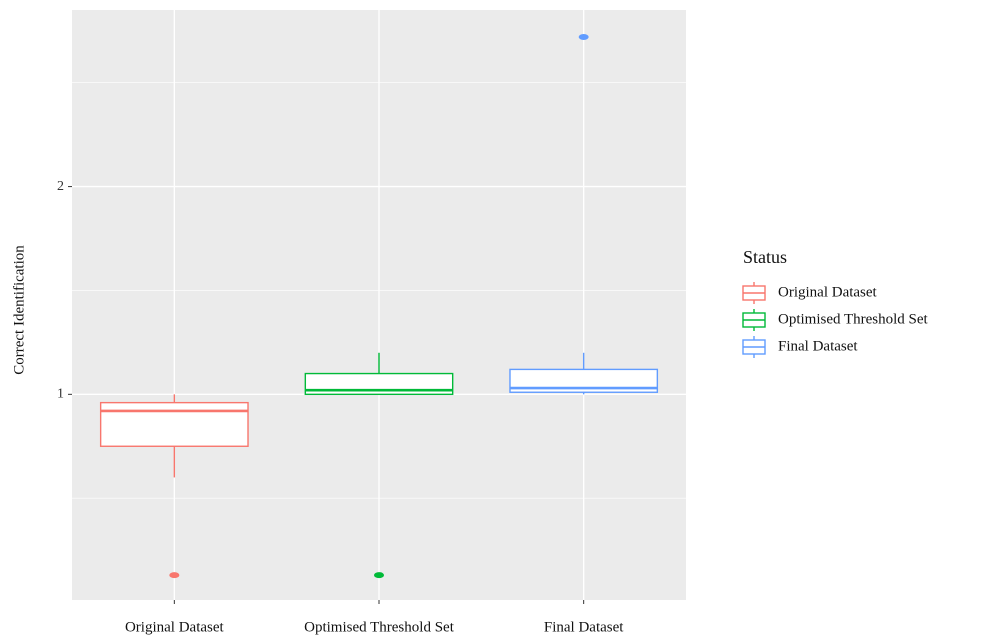 The width and height of the screenshot is (982, 639). Describe the element at coordinates (60, 394) in the screenshot. I see `y-tick-label: 1` at that location.